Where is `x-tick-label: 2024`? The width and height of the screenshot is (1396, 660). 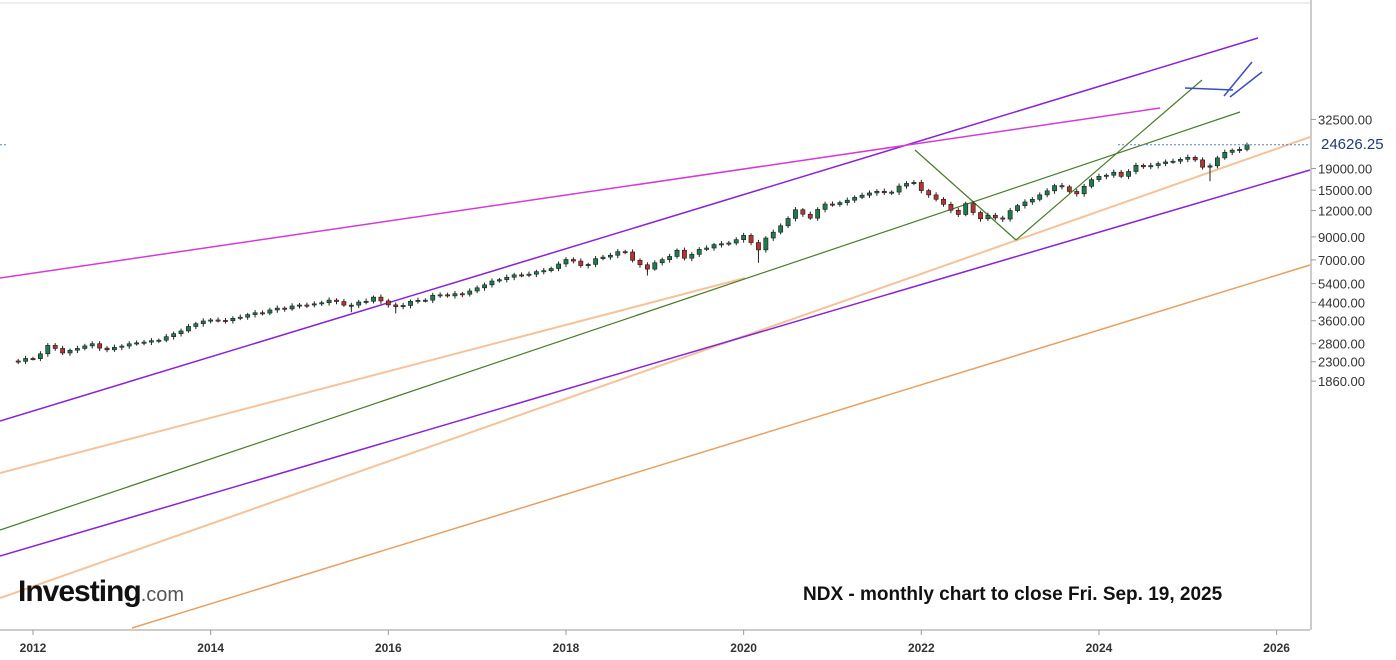 x-tick-label: 2024 is located at coordinates (1099, 648).